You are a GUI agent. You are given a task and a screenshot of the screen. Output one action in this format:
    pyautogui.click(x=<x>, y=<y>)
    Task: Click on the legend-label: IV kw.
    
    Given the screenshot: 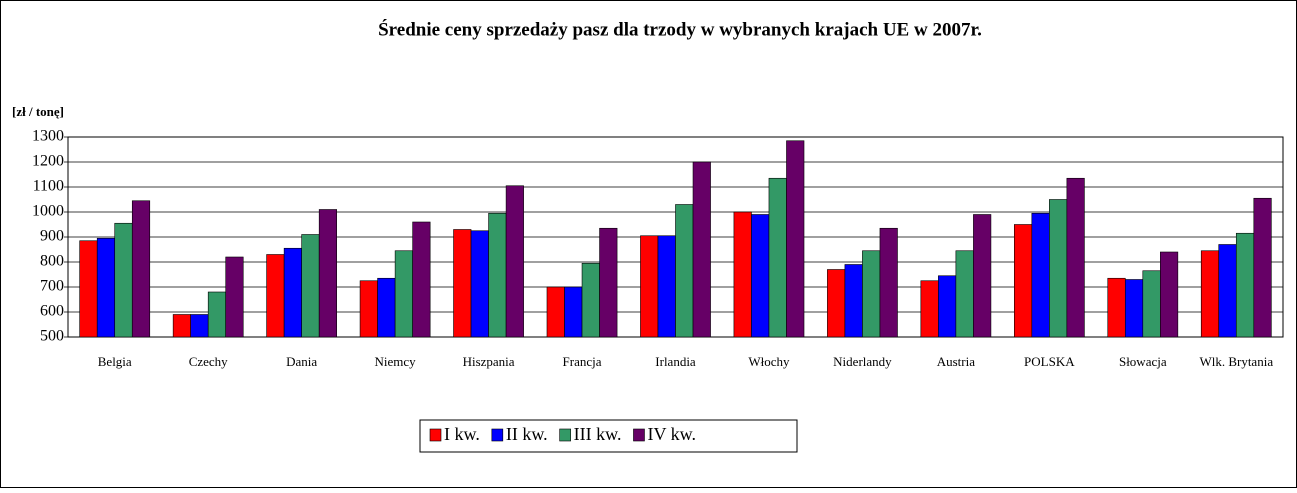 What is the action you would take?
    pyautogui.click(x=671, y=434)
    